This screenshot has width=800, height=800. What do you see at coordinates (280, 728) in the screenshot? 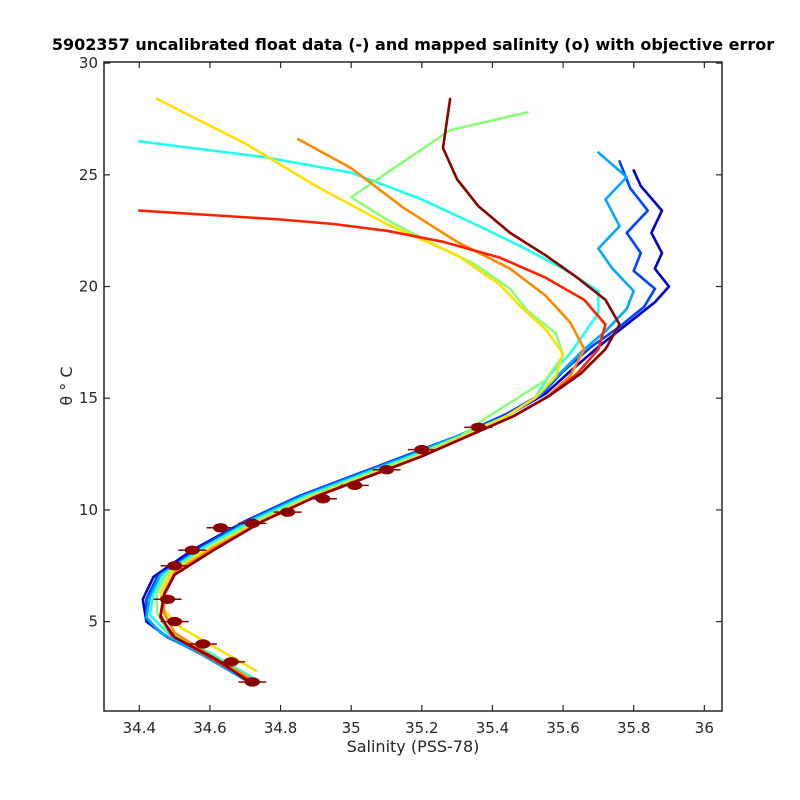
I see `x-tick-label: 34.8` at bounding box center [280, 728].